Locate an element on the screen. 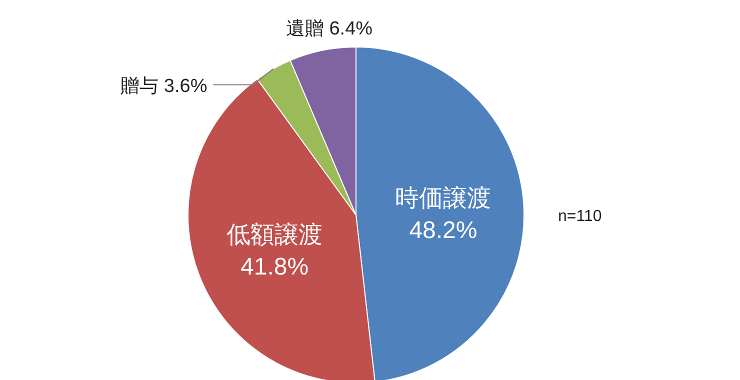 This screenshot has width=740, height=380. slice-label: 遺贈 6.4% is located at coordinates (329, 29).